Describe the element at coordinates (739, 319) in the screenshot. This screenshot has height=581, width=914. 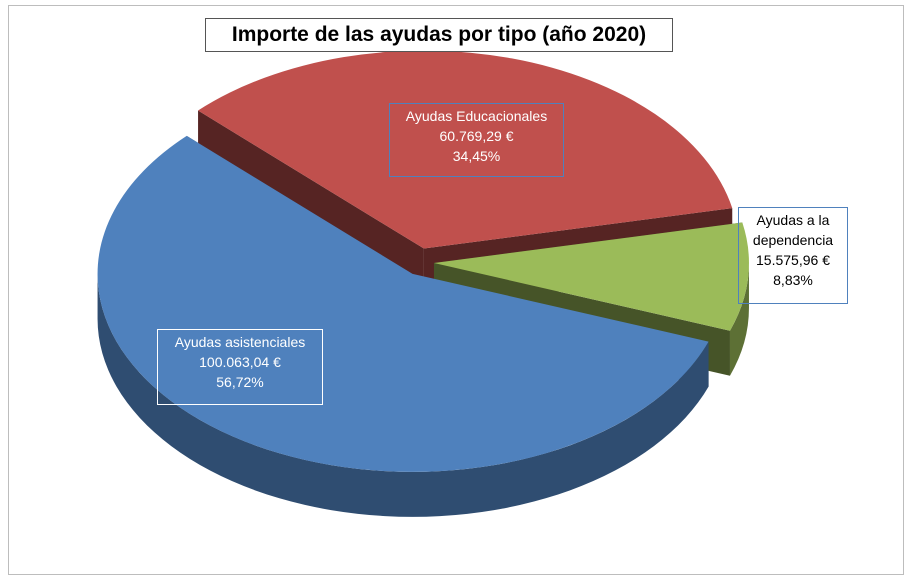
I see `slice-side` at that location.